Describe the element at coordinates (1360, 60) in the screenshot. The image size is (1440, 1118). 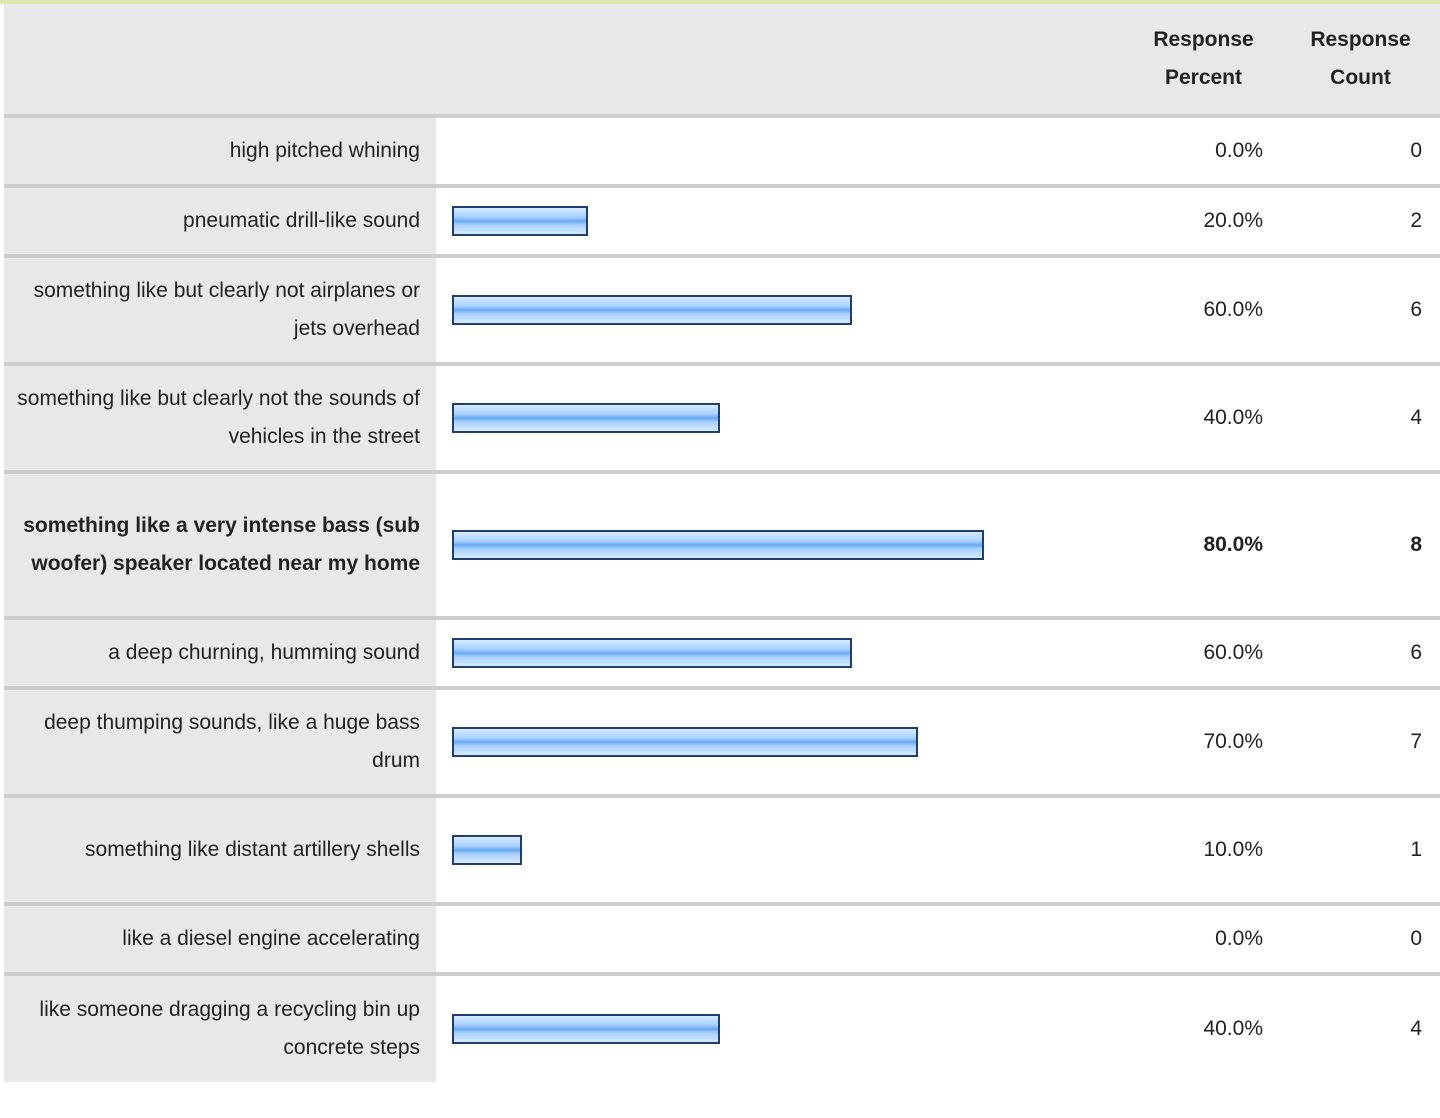
I see `response-count-header: Response Count` at that location.